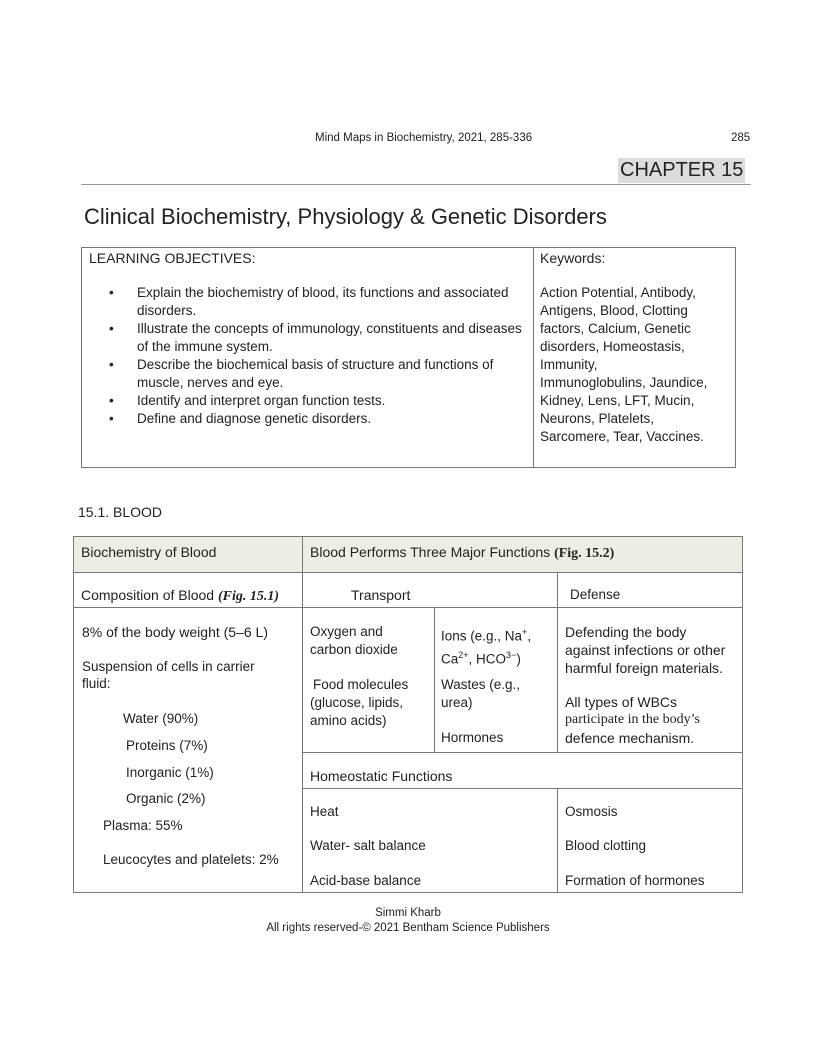 This screenshot has width=816, height=1056. Describe the element at coordinates (606, 845) in the screenshot. I see `homeostatic-item: Blood clotting` at that location.